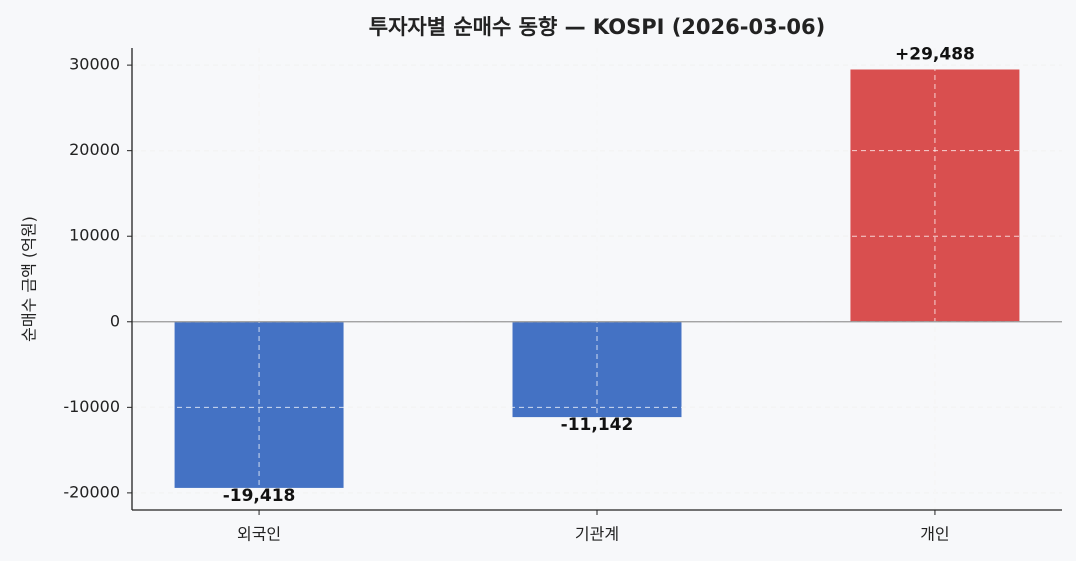  What do you see at coordinates (29, 279) in the screenshot?
I see `y-axis-label: 순매수 금액 (억원)` at bounding box center [29, 279].